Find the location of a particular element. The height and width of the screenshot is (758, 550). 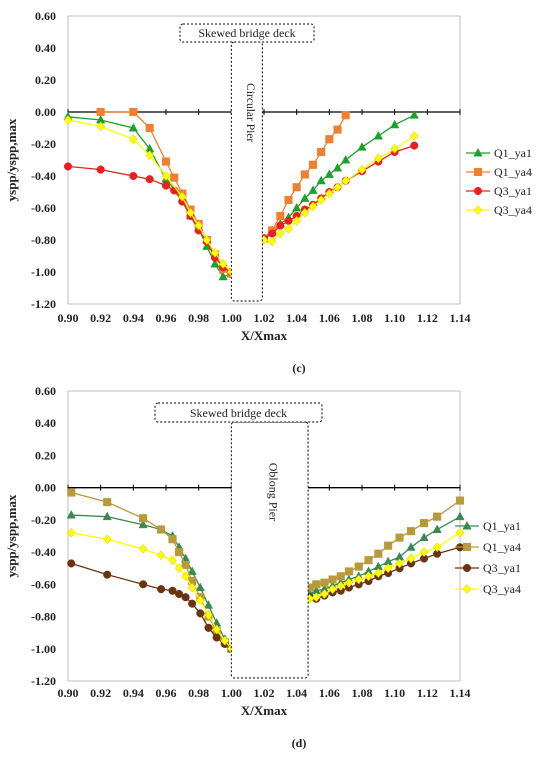

y-axis-title: yspp/yspp,max is located at coordinates (11, 159).